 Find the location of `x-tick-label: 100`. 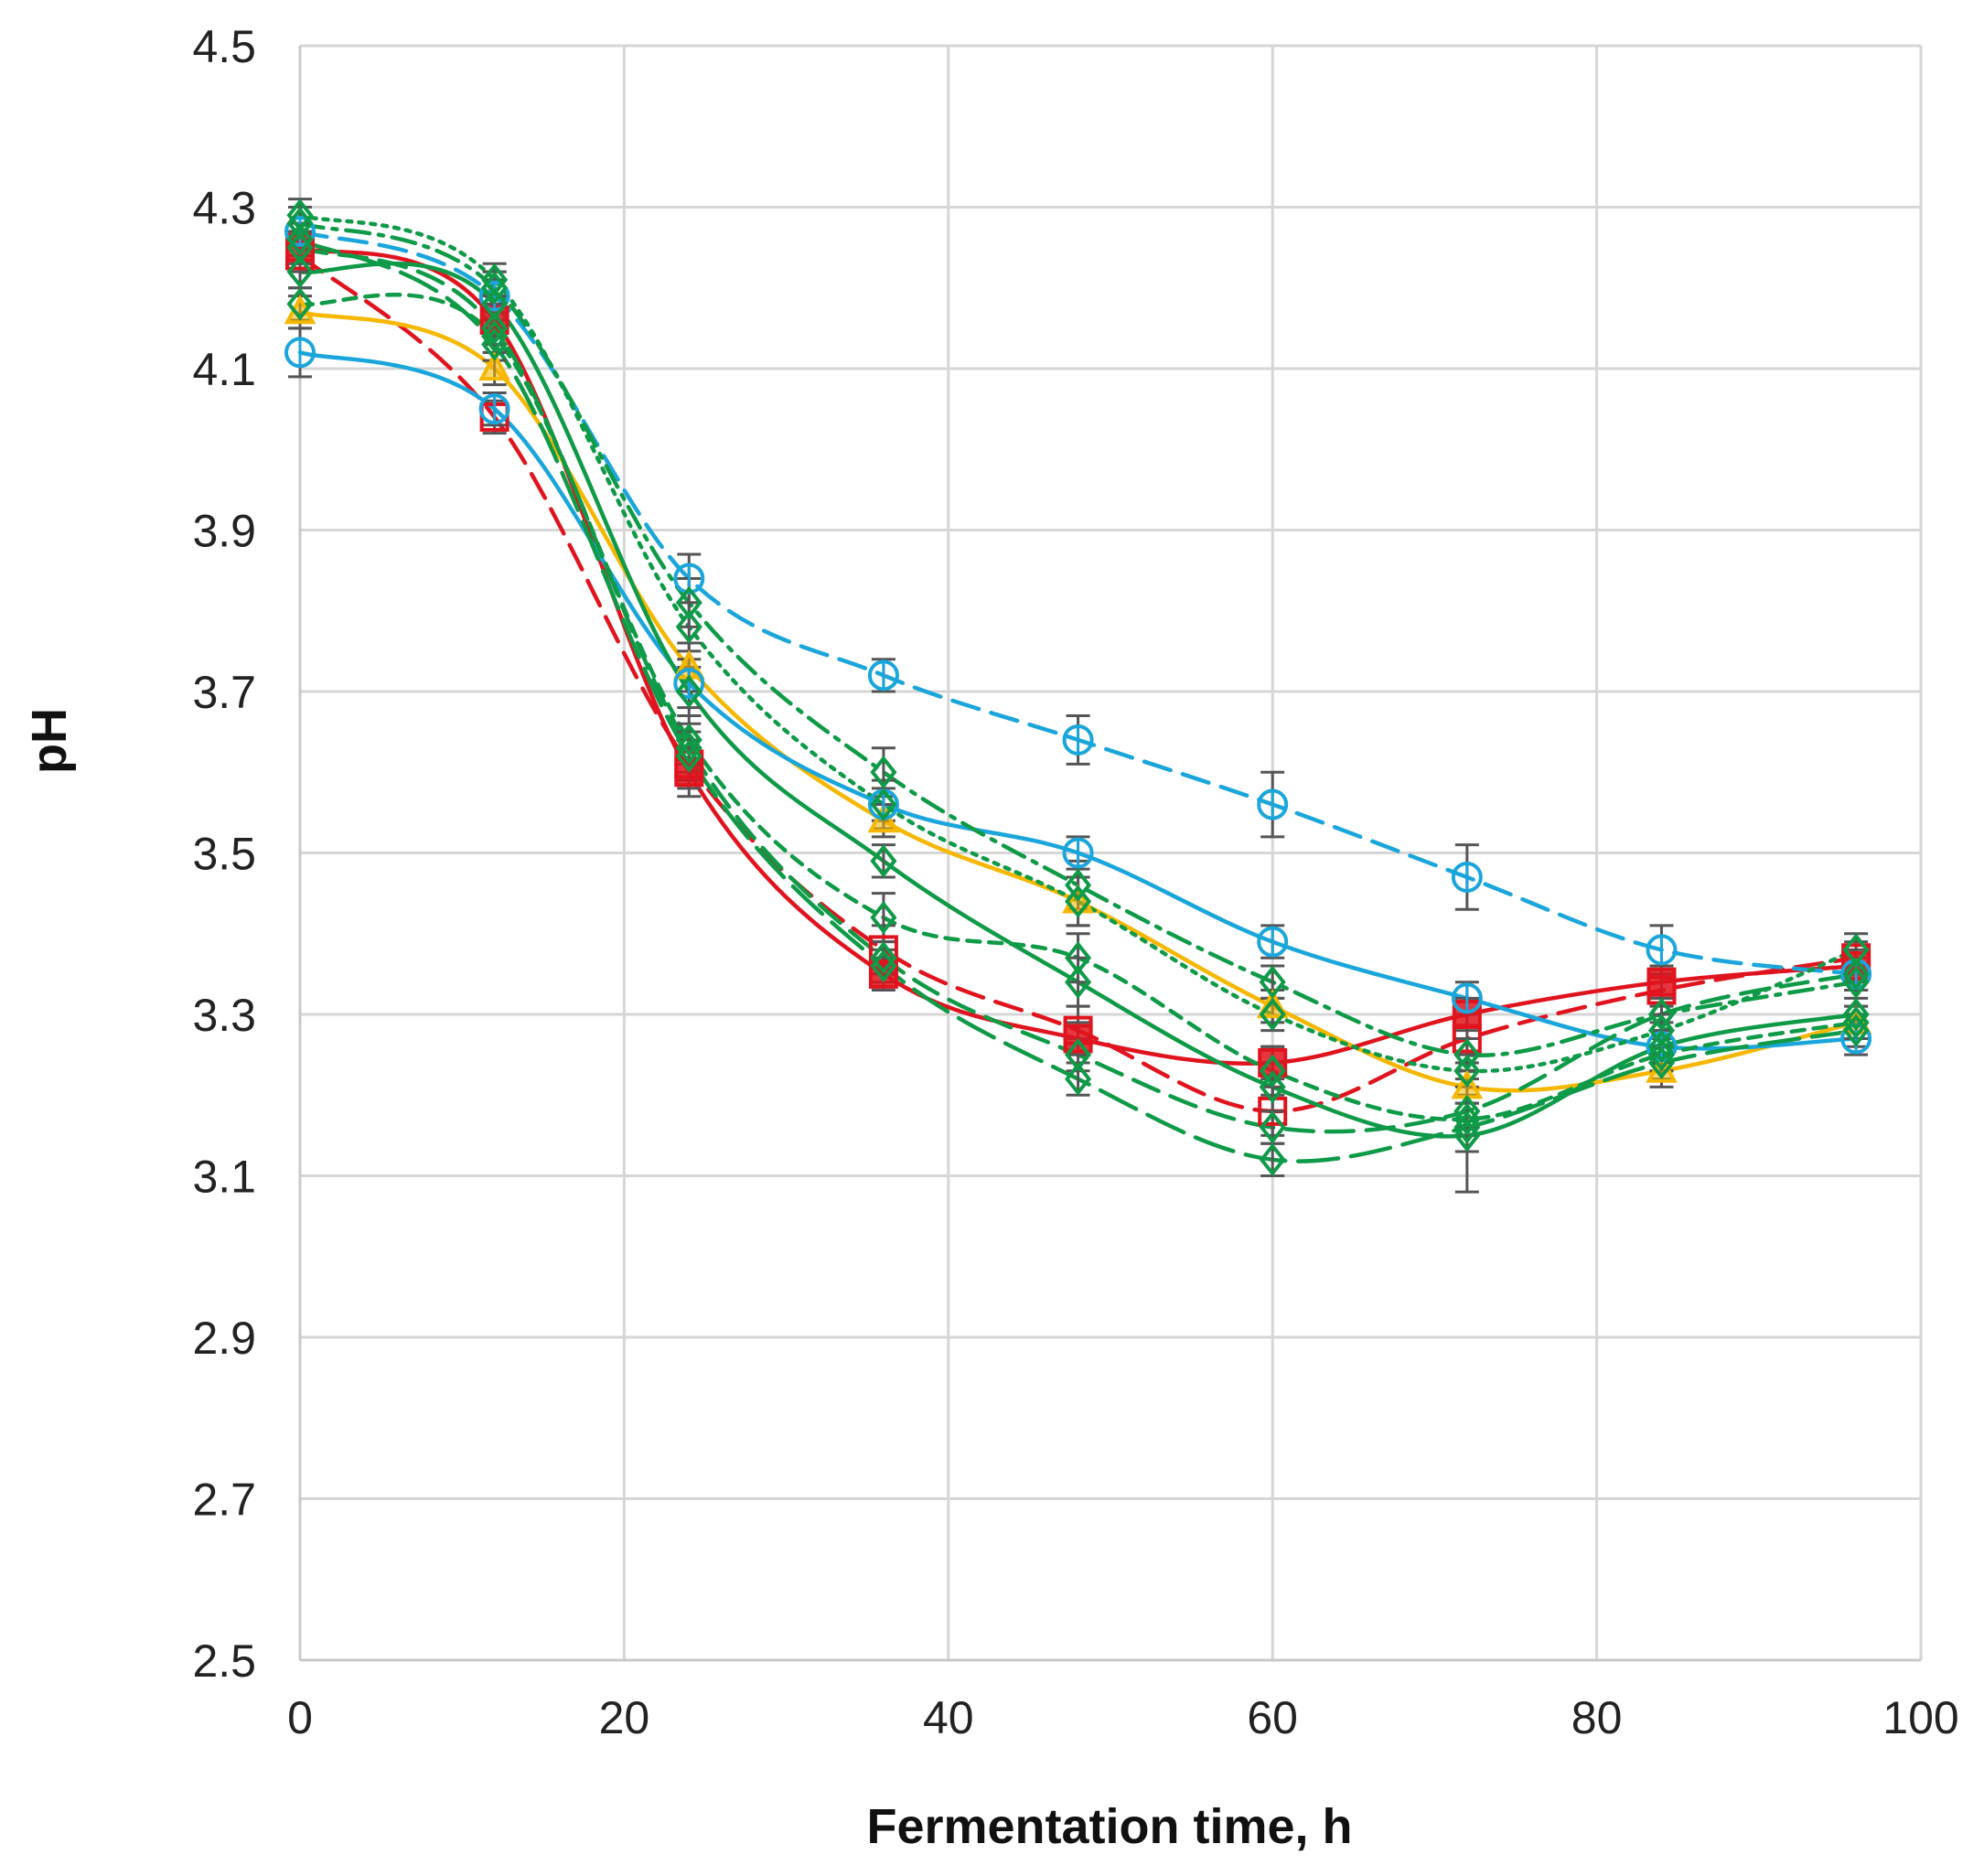

x-tick-label: 100 is located at coordinates (1920, 1717).